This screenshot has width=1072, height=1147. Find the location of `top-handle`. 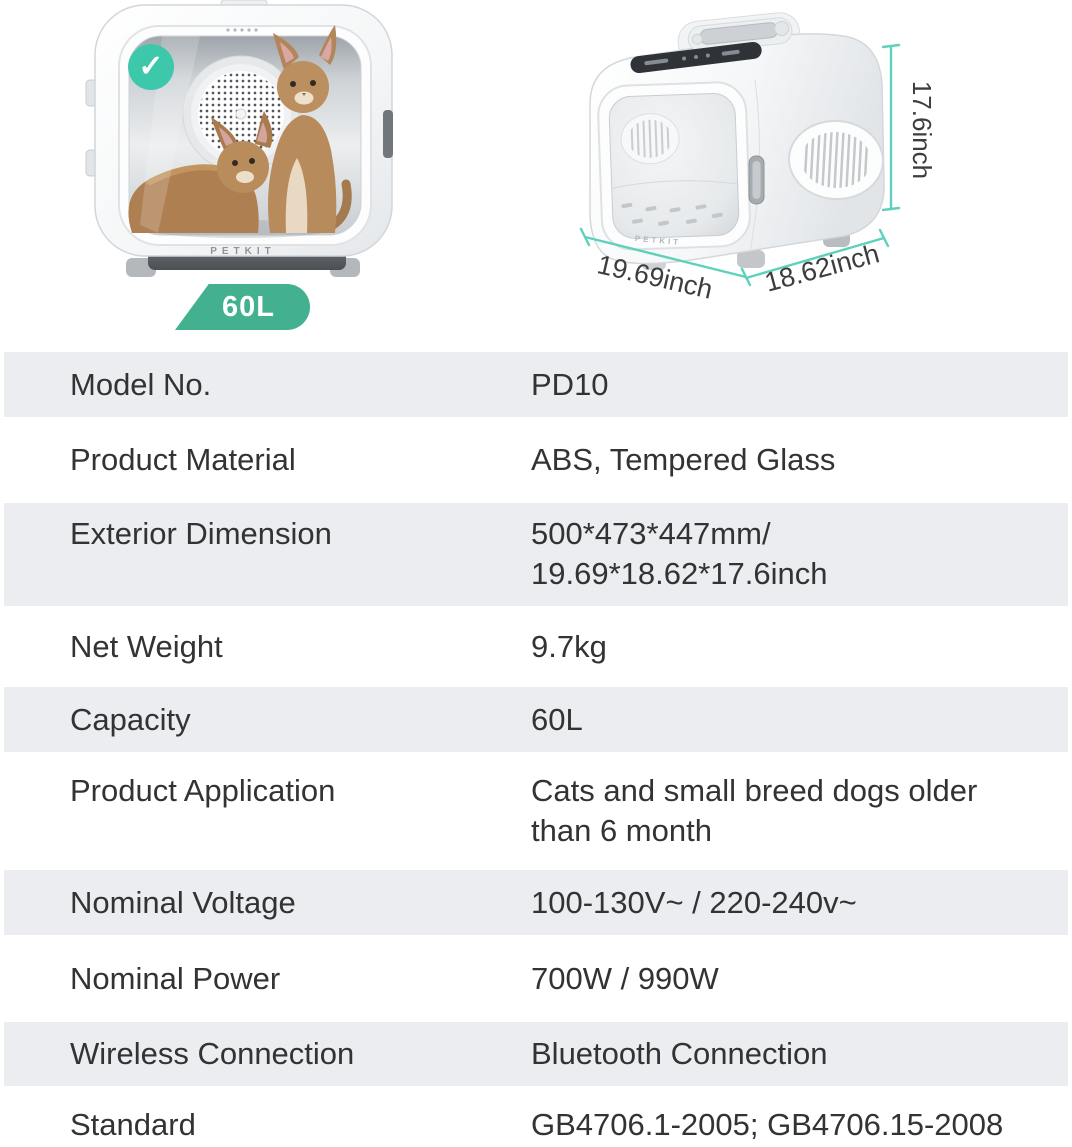

top-handle is located at coordinates (740, 35).